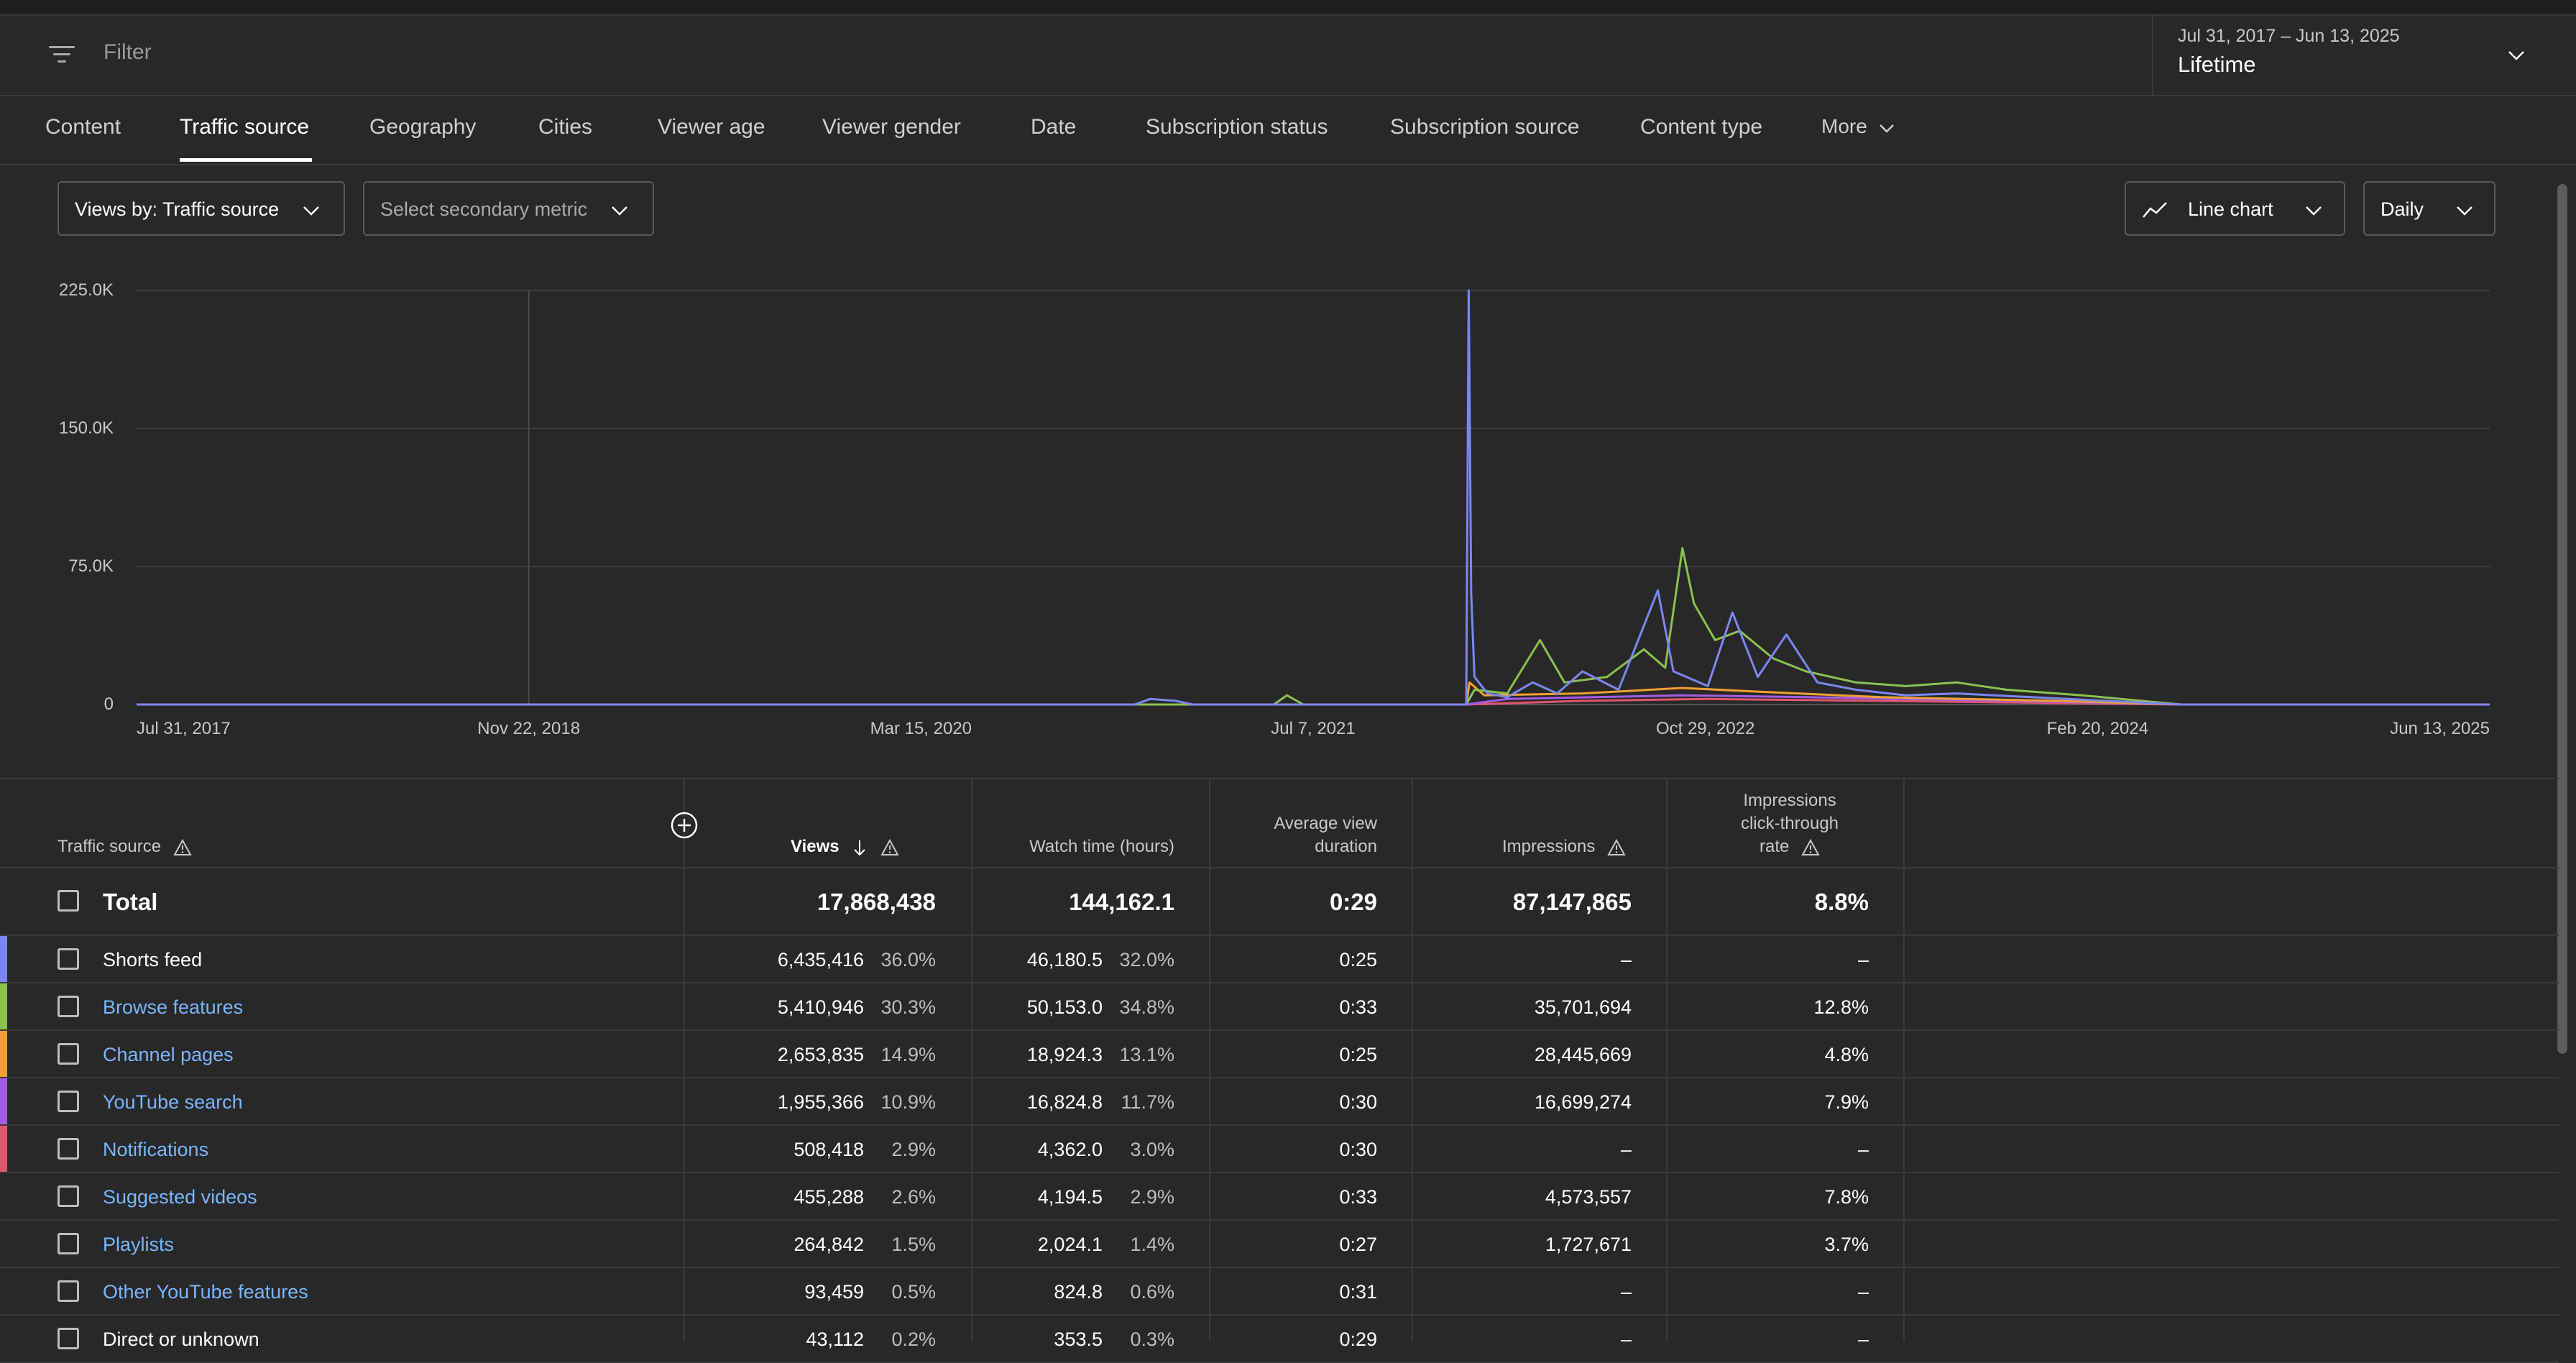  What do you see at coordinates (1583, 1007) in the screenshot?
I see `impressions-value: 35,701,694` at bounding box center [1583, 1007].